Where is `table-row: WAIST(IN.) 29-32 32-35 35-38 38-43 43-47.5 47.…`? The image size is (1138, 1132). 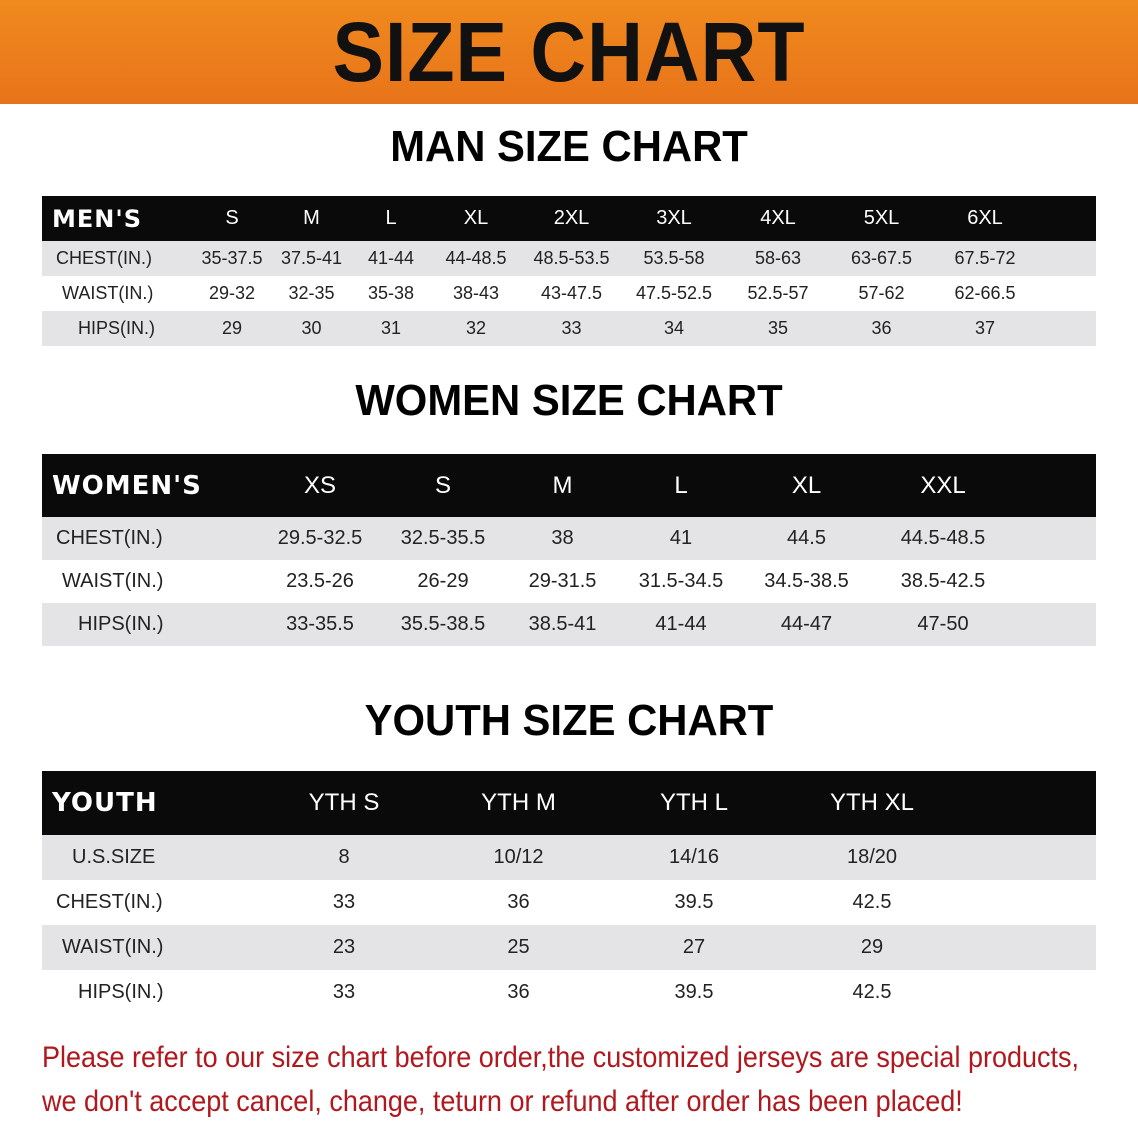
table-row: WAIST(IN.) 29-32 32-35 35-38 38-43 43-47.5 47.… is located at coordinates (569, 293).